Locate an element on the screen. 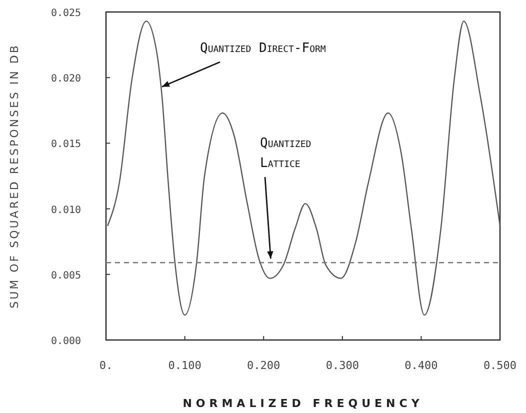  x-axis-title: NORMALIZED FREQUENCY is located at coordinates (303, 403).